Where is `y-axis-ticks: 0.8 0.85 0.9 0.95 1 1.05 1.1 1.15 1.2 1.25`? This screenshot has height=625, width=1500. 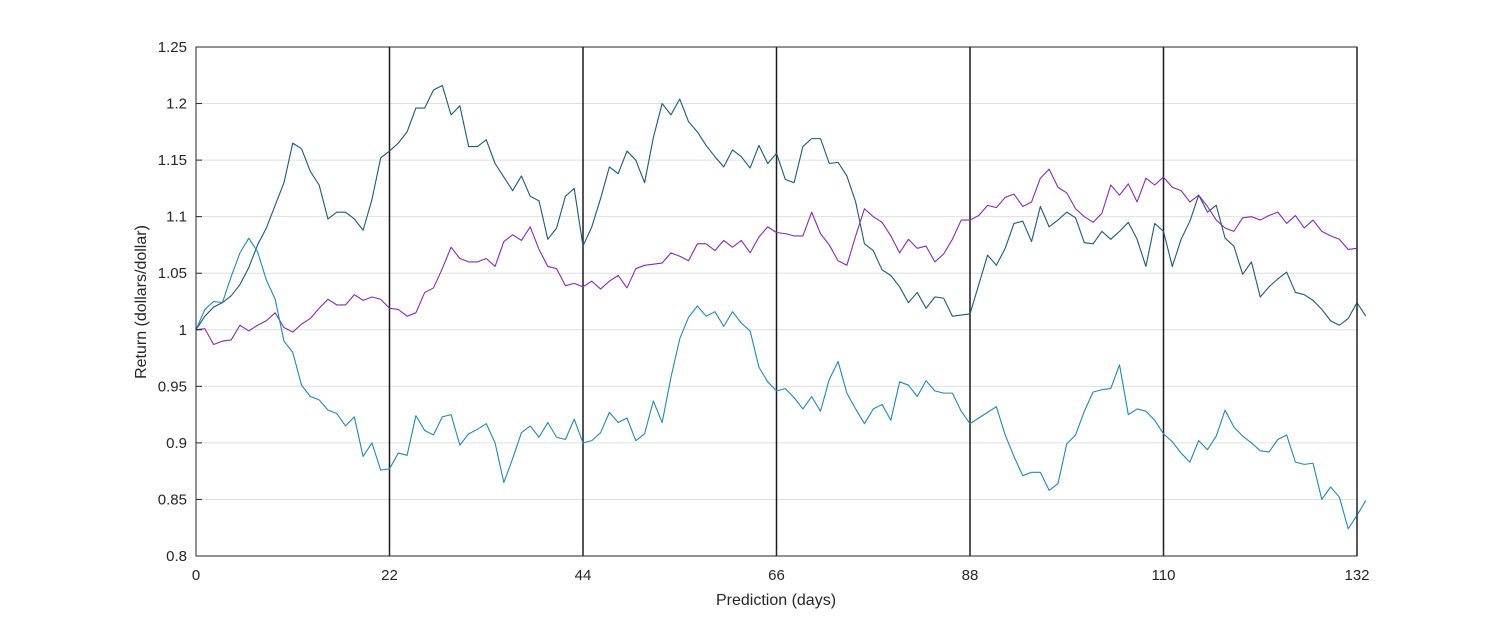 y-axis-ticks: 0.8 0.85 0.9 0.95 1 1.05 1.1 1.15 1.2 1.25 is located at coordinates (180, 302).